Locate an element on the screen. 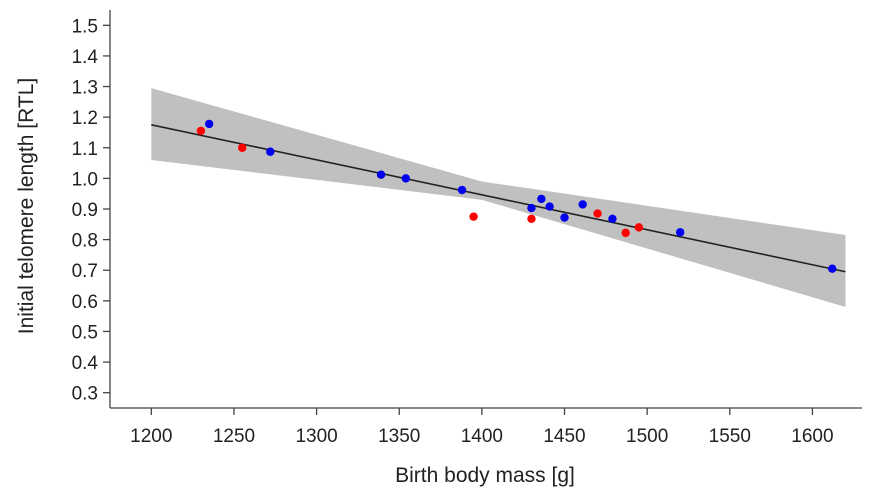 This screenshot has width=885, height=492. x-axis-label: Birth body mass [g] is located at coordinates (485, 475).